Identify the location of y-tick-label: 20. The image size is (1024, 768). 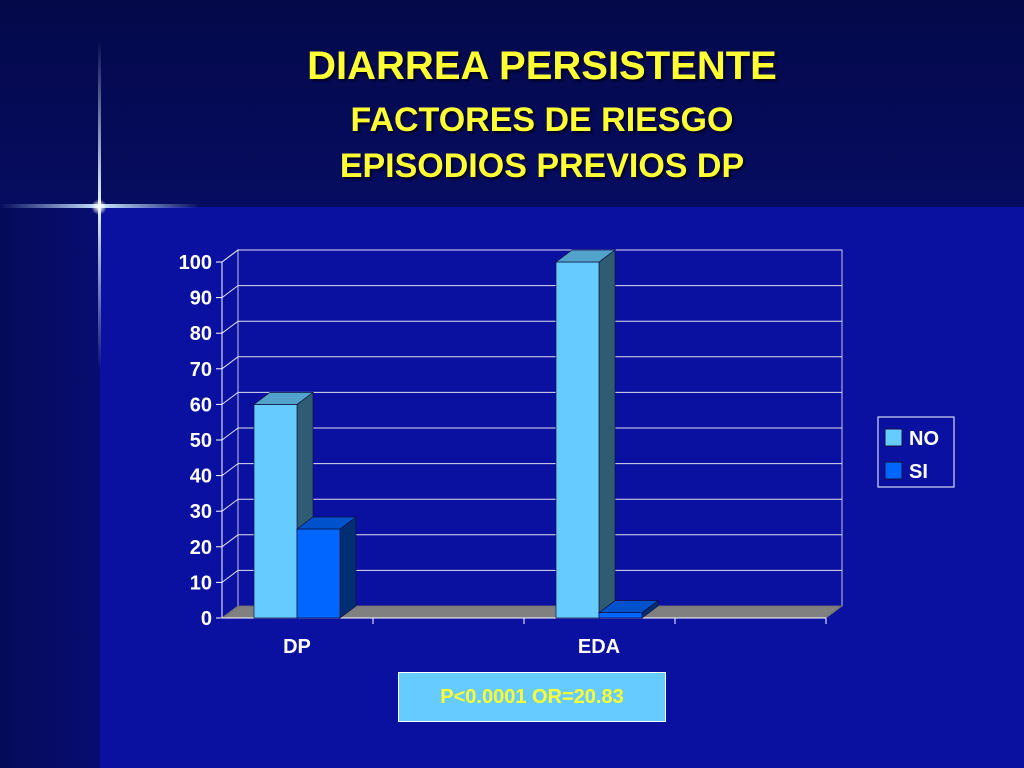
(201, 548).